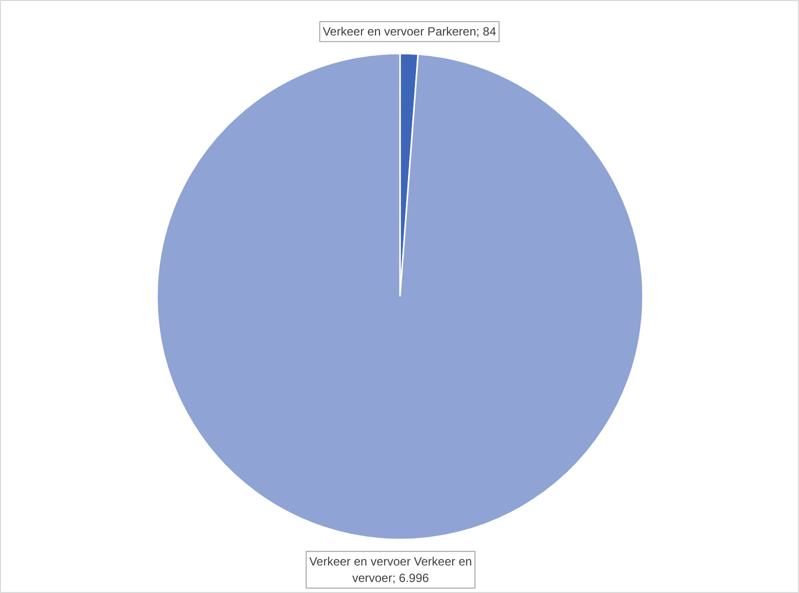 This screenshot has width=799, height=593. I want to click on slice-label: Verkeer en vervoer Parkeren; 84, so click(409, 31).